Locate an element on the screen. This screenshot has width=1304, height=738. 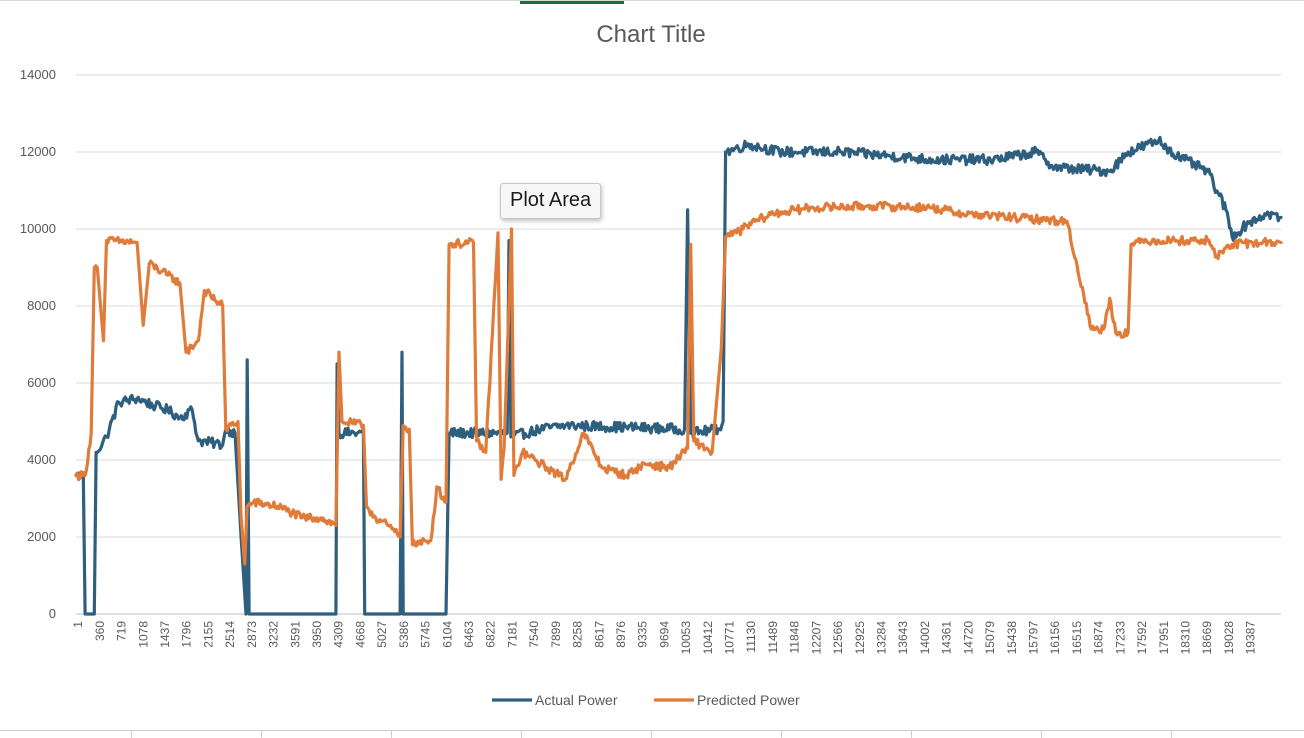
x-tick-label: 6463 is located at coordinates (469, 634).